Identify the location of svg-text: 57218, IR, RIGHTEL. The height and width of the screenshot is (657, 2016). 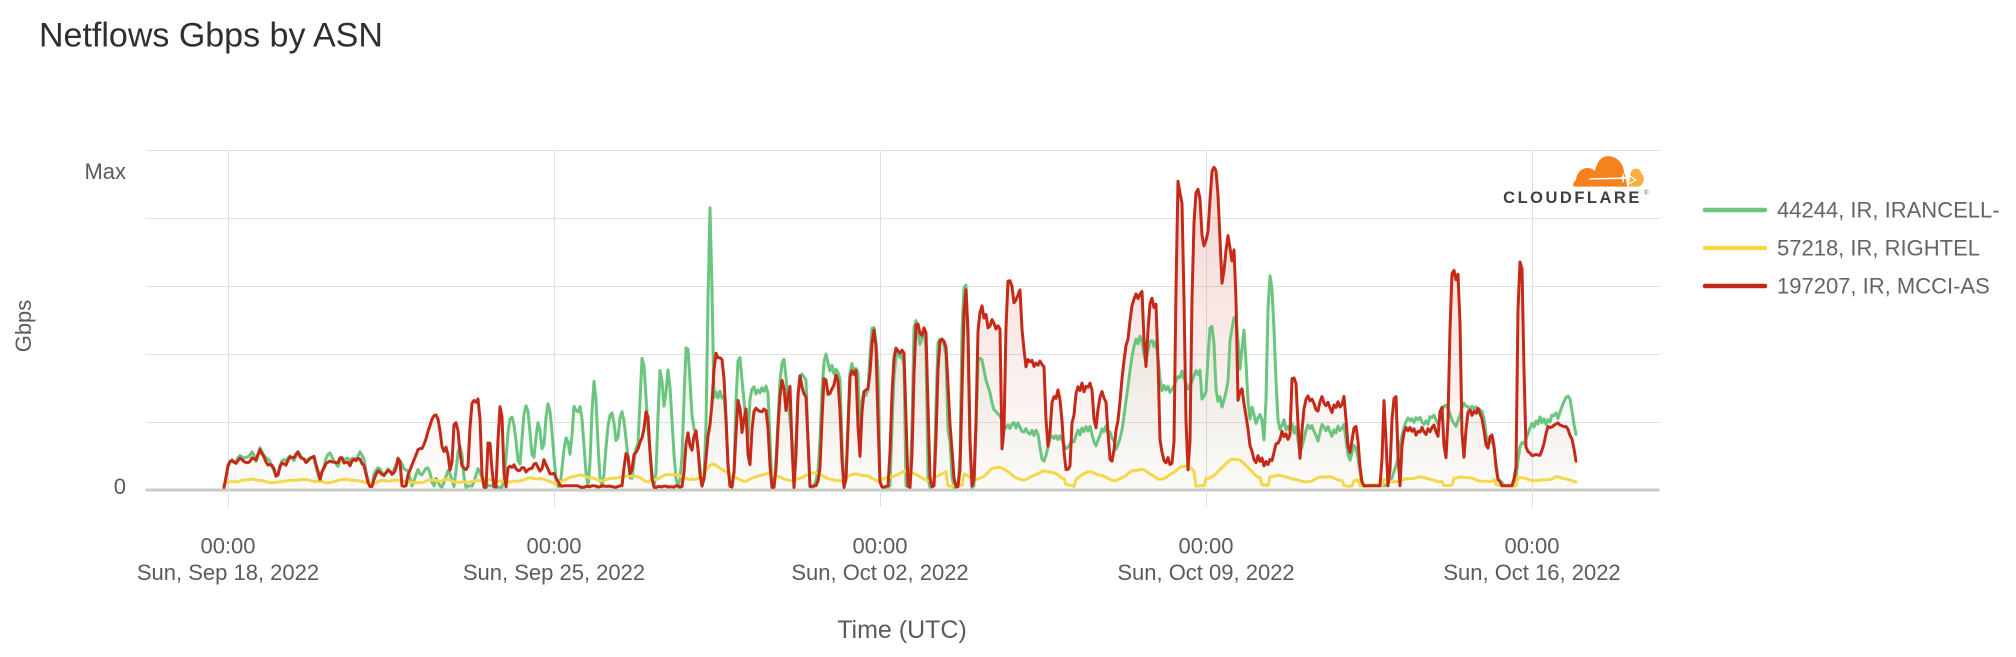
(1878, 248).